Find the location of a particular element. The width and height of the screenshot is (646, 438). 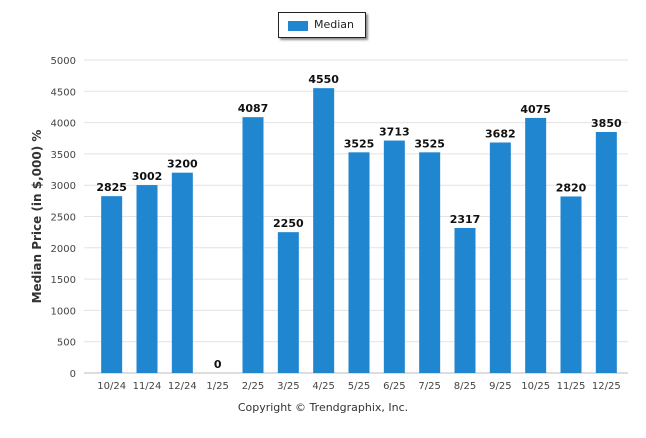

x-tick-label: 3/25 is located at coordinates (288, 386).